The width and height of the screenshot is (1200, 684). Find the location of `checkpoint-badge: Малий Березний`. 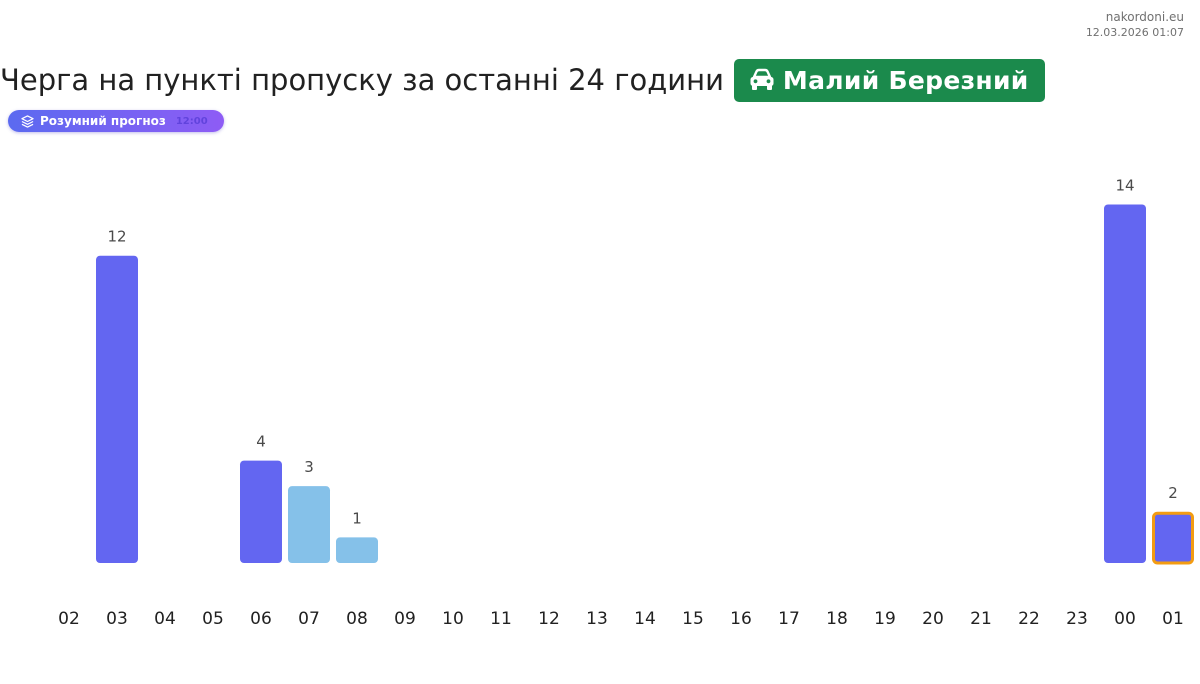

checkpoint-badge: Малий Березний is located at coordinates (889, 80).